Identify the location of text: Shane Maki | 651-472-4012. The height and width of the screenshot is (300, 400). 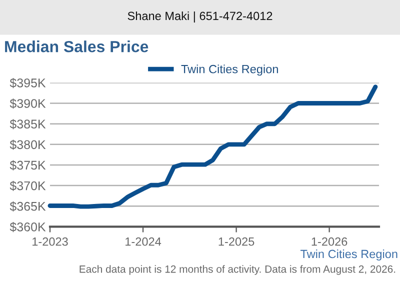
(200, 17).